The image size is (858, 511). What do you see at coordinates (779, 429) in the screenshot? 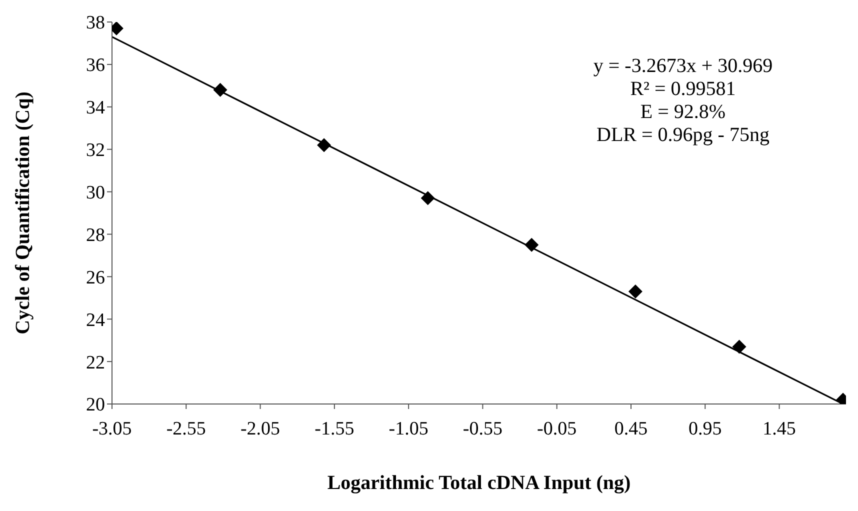
I see `x-tick-label: 1.45` at bounding box center [779, 429].